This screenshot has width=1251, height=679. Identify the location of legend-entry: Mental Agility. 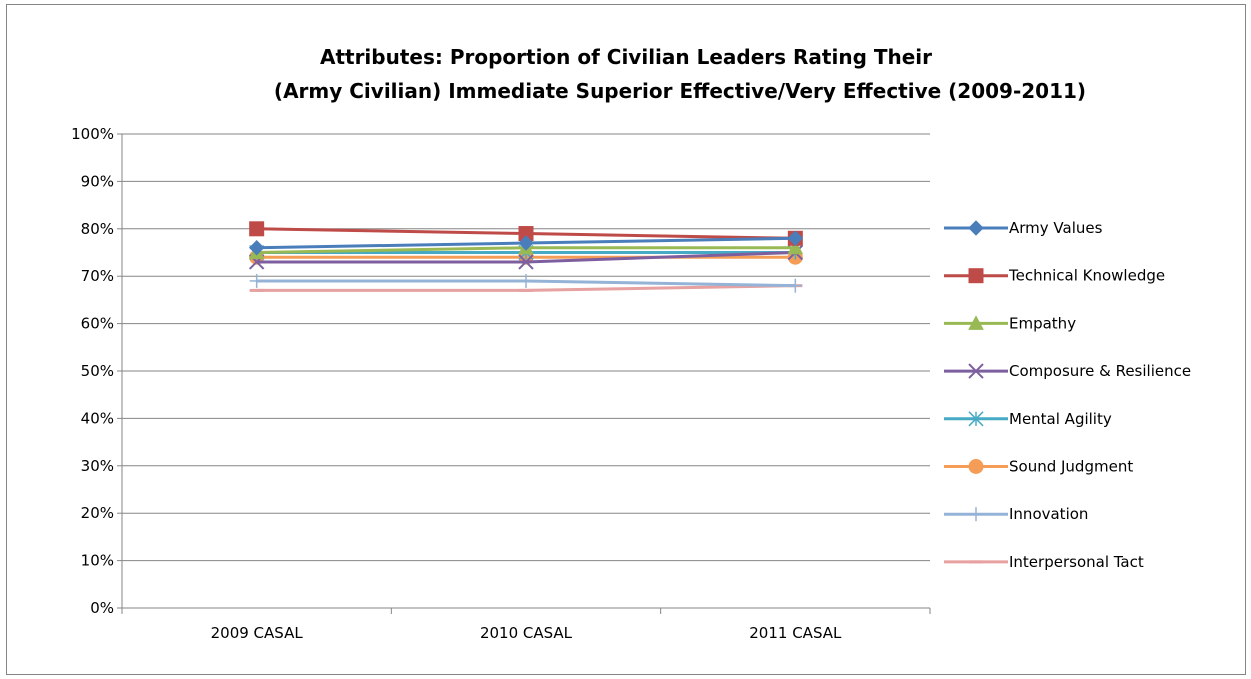
(1028, 419).